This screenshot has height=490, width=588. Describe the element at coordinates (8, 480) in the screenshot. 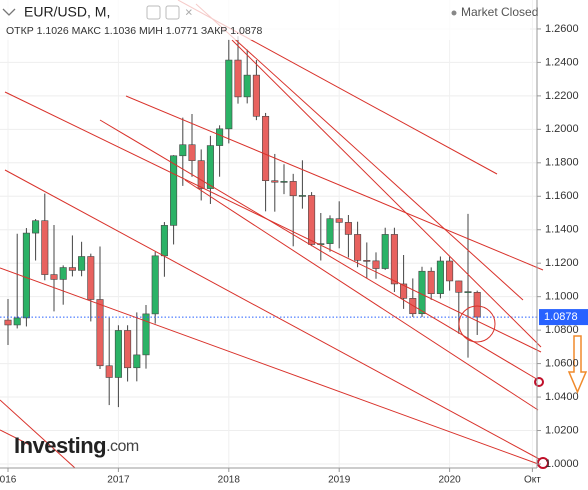

I see `x-tick-label: 016` at that location.